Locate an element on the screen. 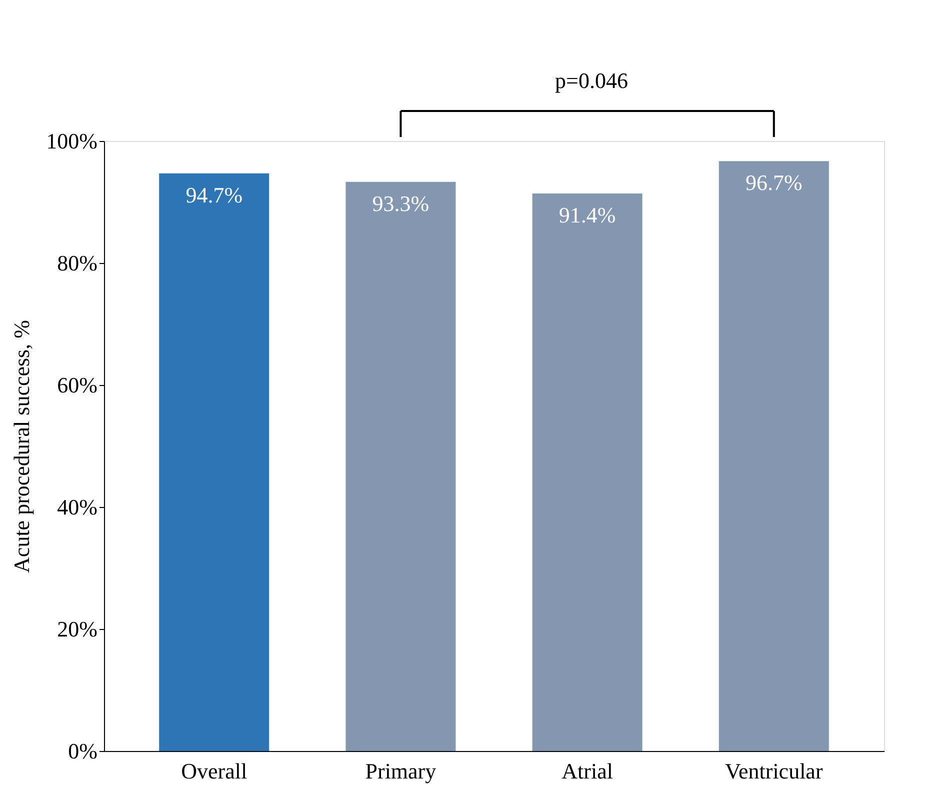 The width and height of the screenshot is (947, 812). y-tick-label: 60% is located at coordinates (77, 385).